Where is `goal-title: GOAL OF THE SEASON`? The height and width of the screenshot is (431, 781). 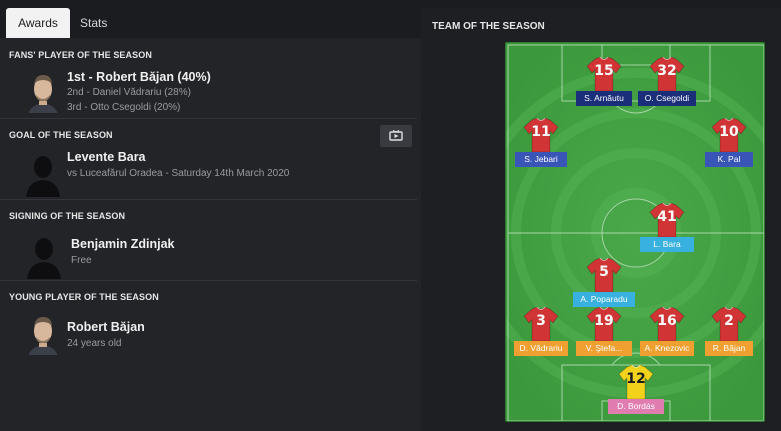
goal-title: GOAL OF THE SEASON is located at coordinates (61, 135).